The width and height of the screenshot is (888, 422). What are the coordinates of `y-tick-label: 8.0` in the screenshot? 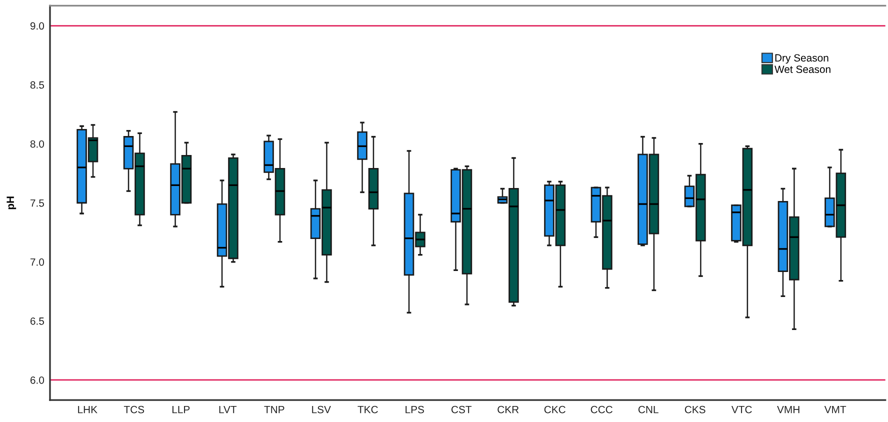 It's located at (37, 144).